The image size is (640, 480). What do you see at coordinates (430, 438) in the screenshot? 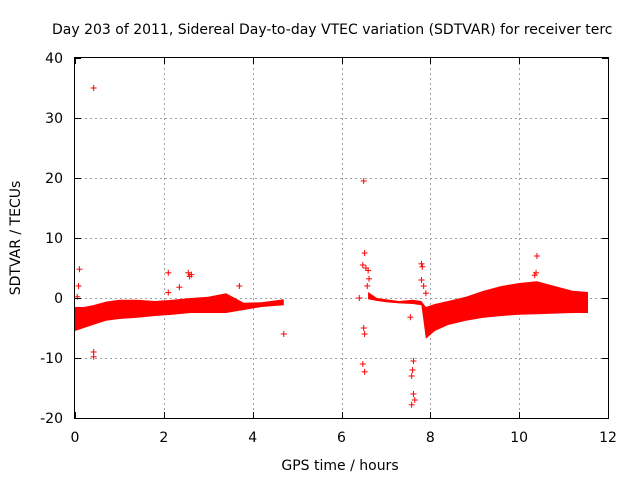
I see `x-tick-label: 8` at bounding box center [430, 438].